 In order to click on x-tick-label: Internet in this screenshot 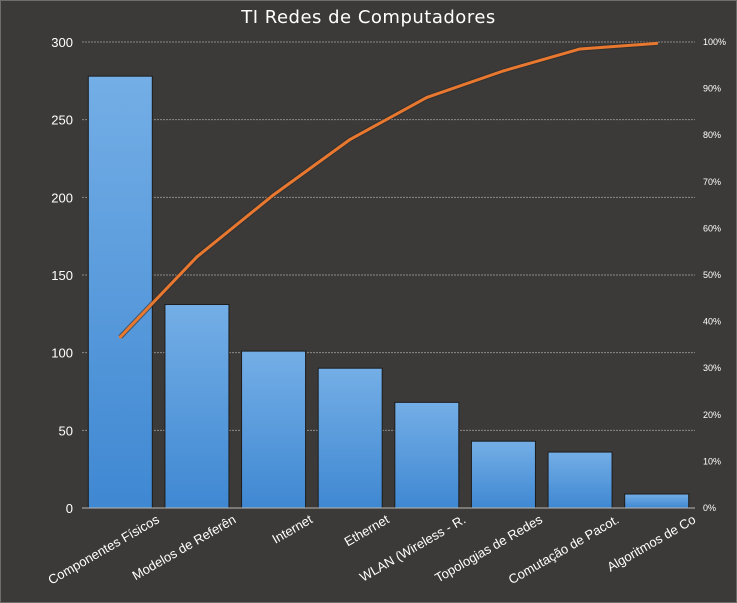, I will do `click(292, 528)`.